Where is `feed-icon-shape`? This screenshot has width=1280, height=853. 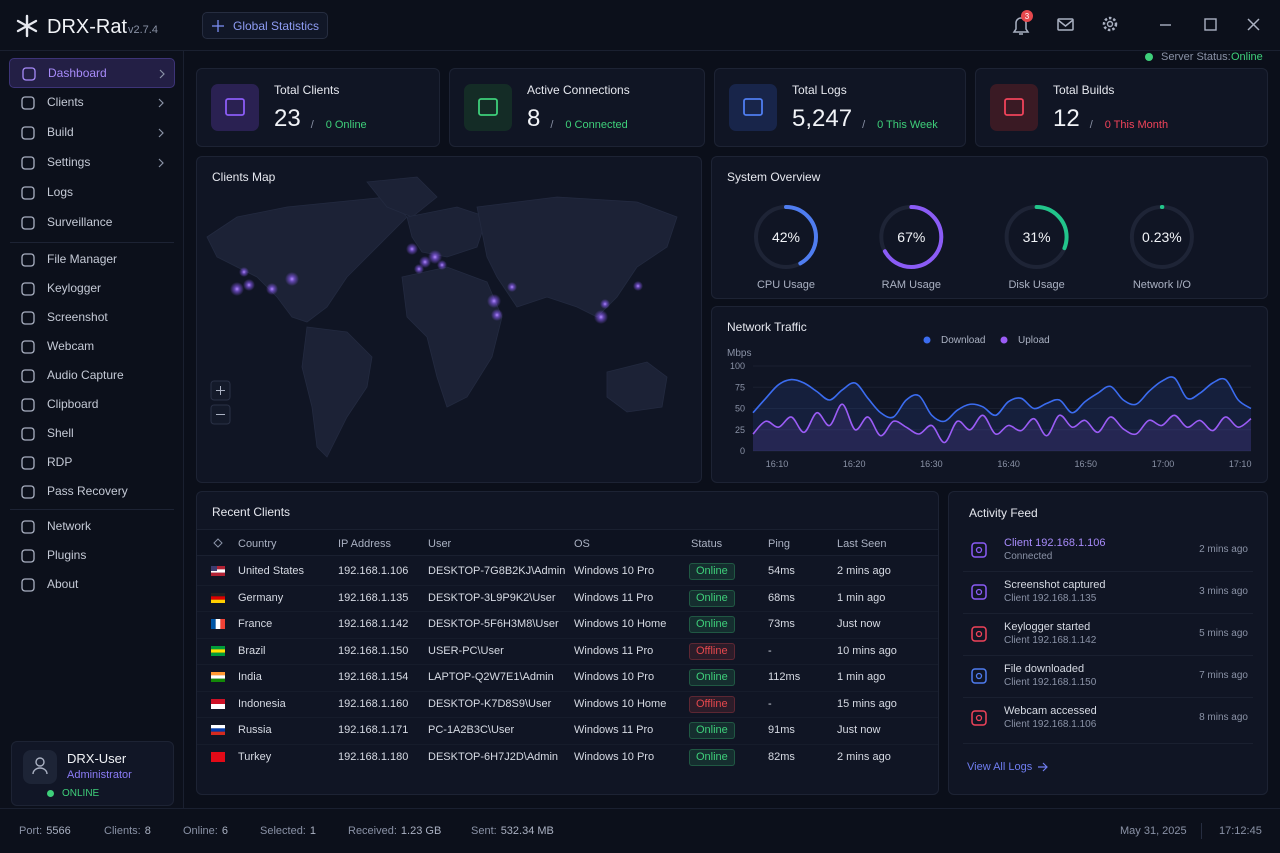 feed-icon-shape is located at coordinates (979, 550).